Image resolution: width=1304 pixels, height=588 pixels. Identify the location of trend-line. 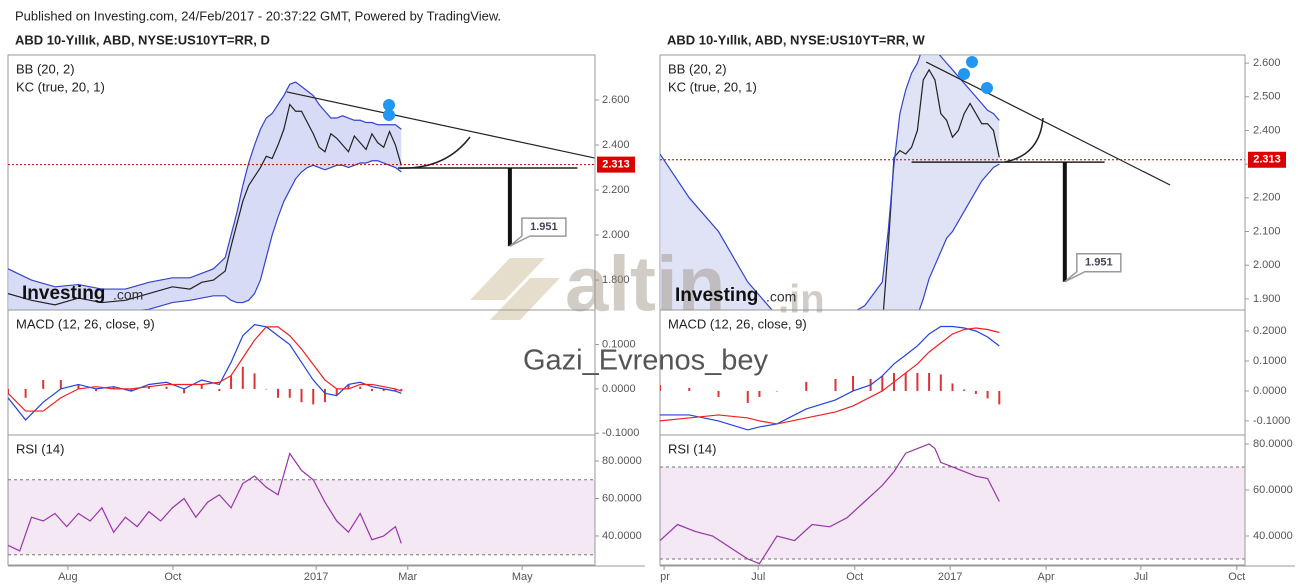
(440, 125).